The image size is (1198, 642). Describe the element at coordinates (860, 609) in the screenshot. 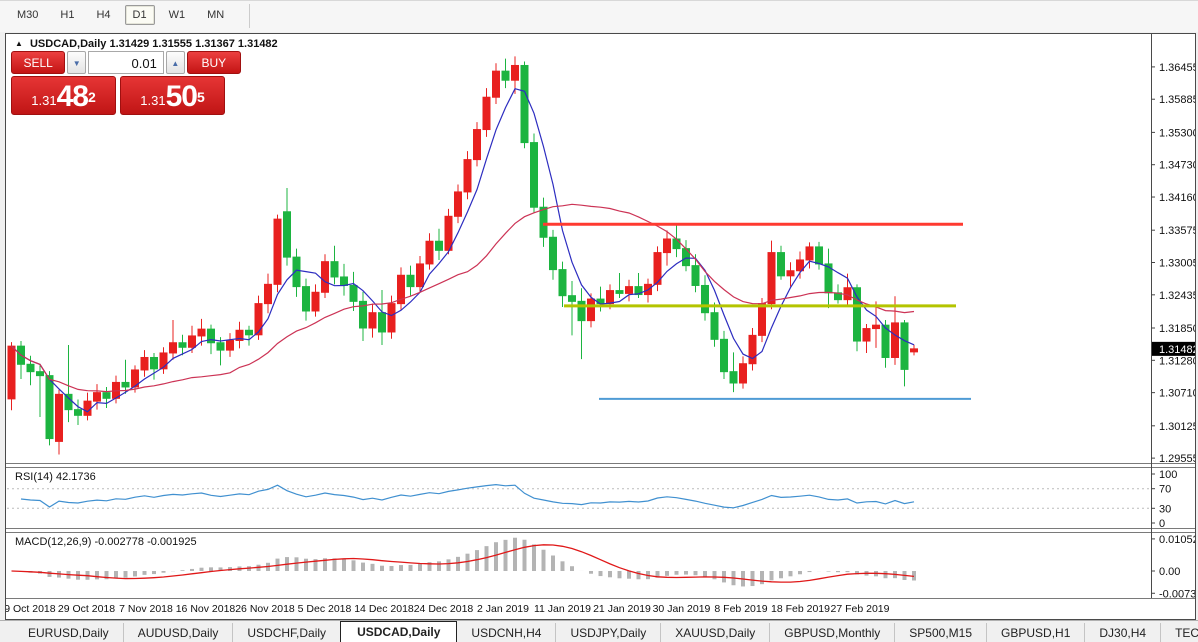

I see `date-axis-label: 27 Feb 2019` at that location.